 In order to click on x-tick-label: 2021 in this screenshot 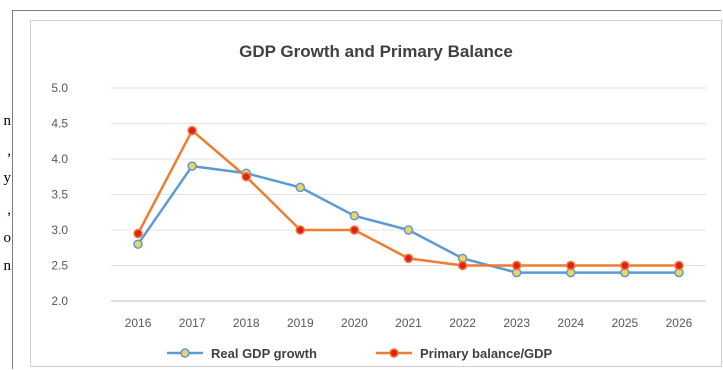, I will do `click(408, 323)`.